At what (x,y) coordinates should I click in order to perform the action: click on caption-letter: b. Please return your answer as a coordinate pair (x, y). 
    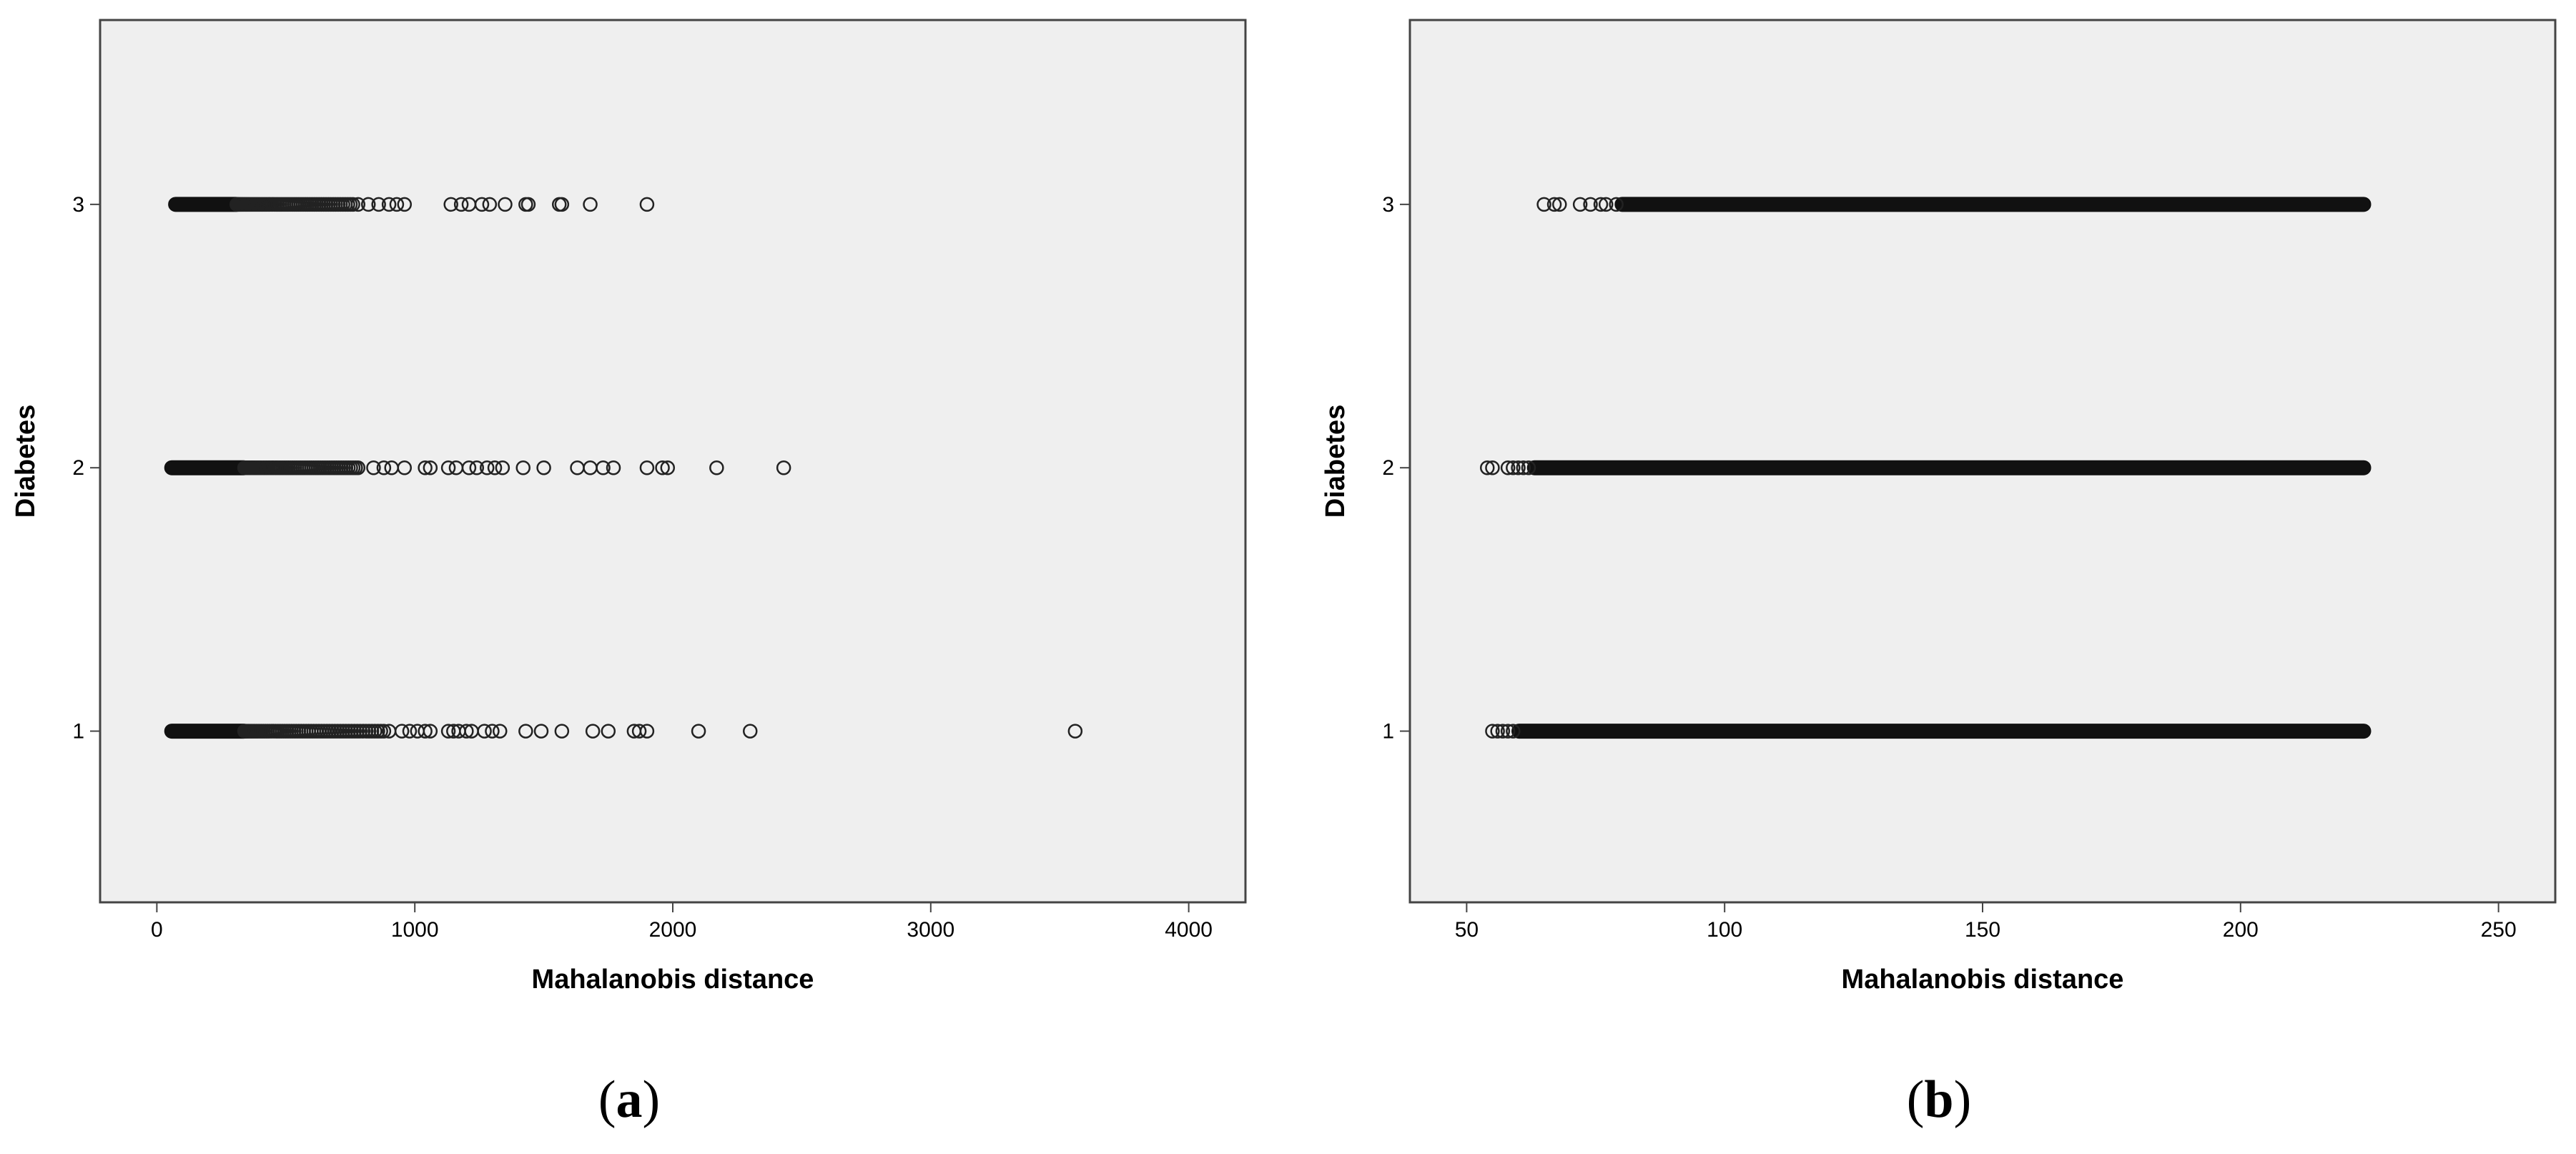
    Looking at the image, I should click on (1938, 1099).